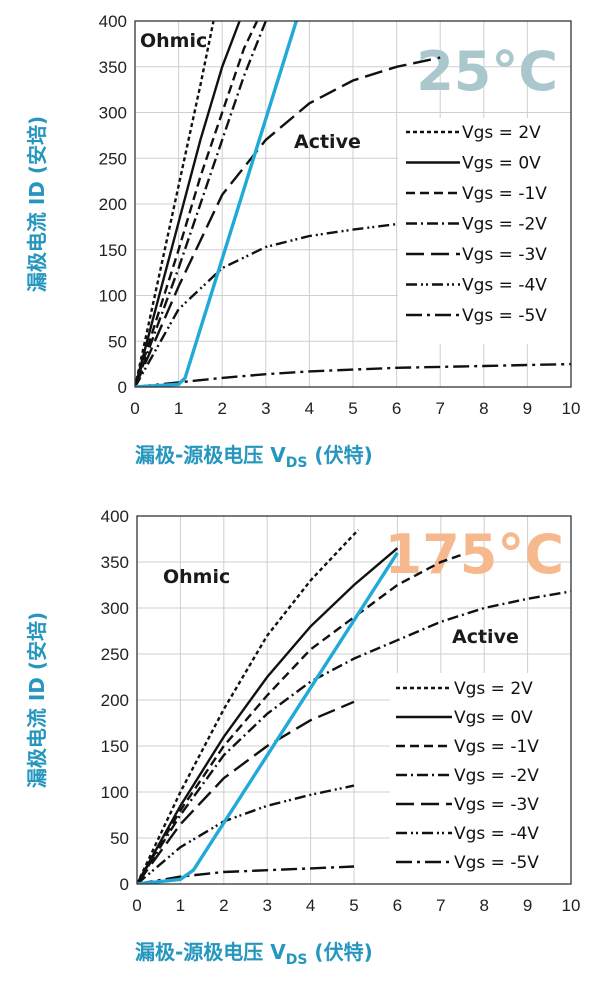  I want to click on temperature-label: 25°C, so click(487, 71).